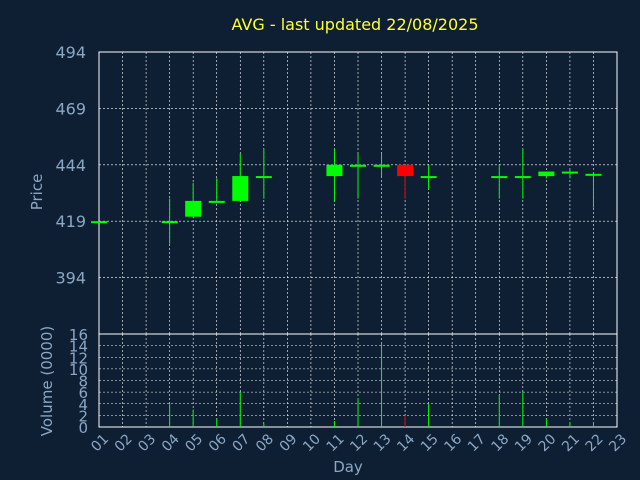 This screenshot has height=480, width=640. Describe the element at coordinates (83, 416) in the screenshot. I see `volume-tick-label: 2` at that location.